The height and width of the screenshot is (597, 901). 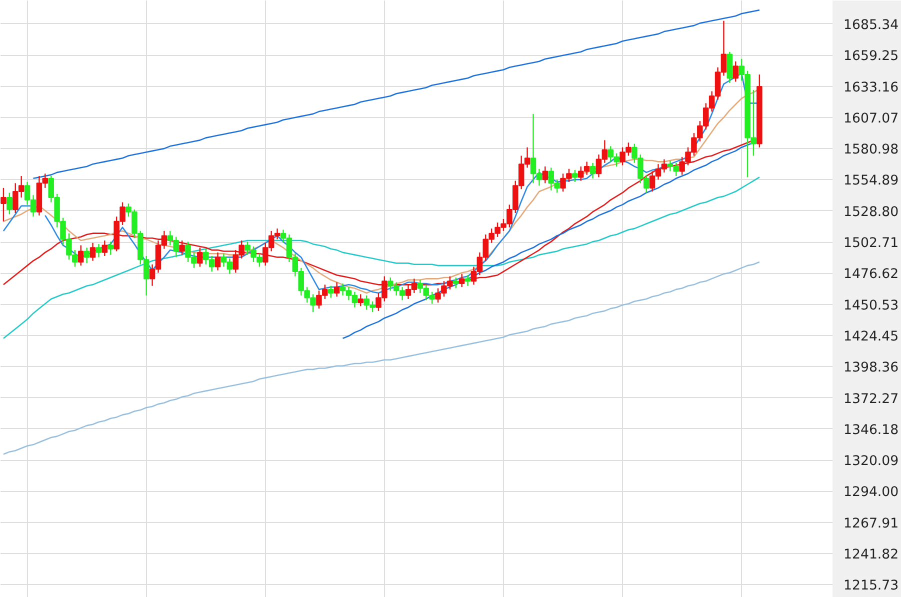 I want to click on y-tick-label: 1607.07, so click(x=871, y=118).